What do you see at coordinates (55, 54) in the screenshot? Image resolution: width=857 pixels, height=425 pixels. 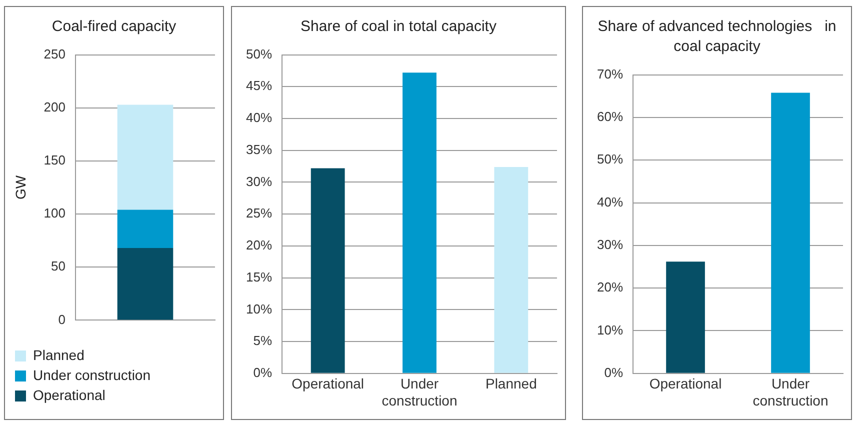 I see `y-tick-label: 250` at bounding box center [55, 54].